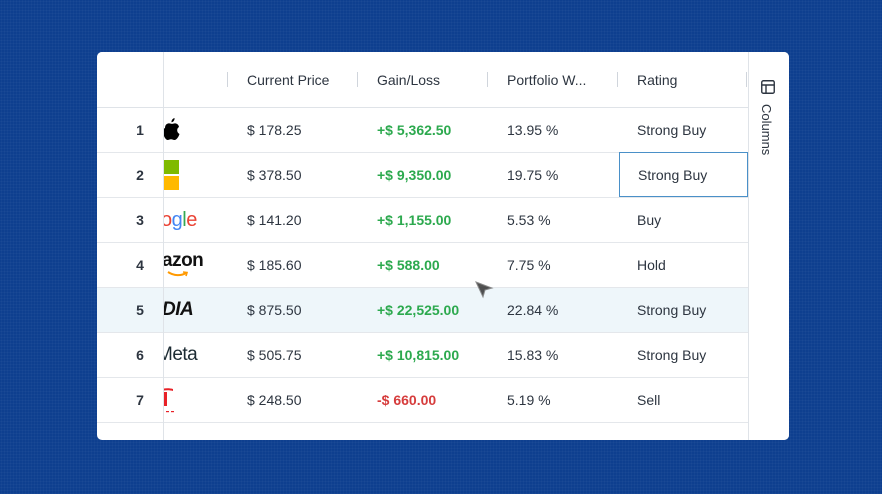 The height and width of the screenshot is (494, 882). I want to click on row-number: 4, so click(140, 265).